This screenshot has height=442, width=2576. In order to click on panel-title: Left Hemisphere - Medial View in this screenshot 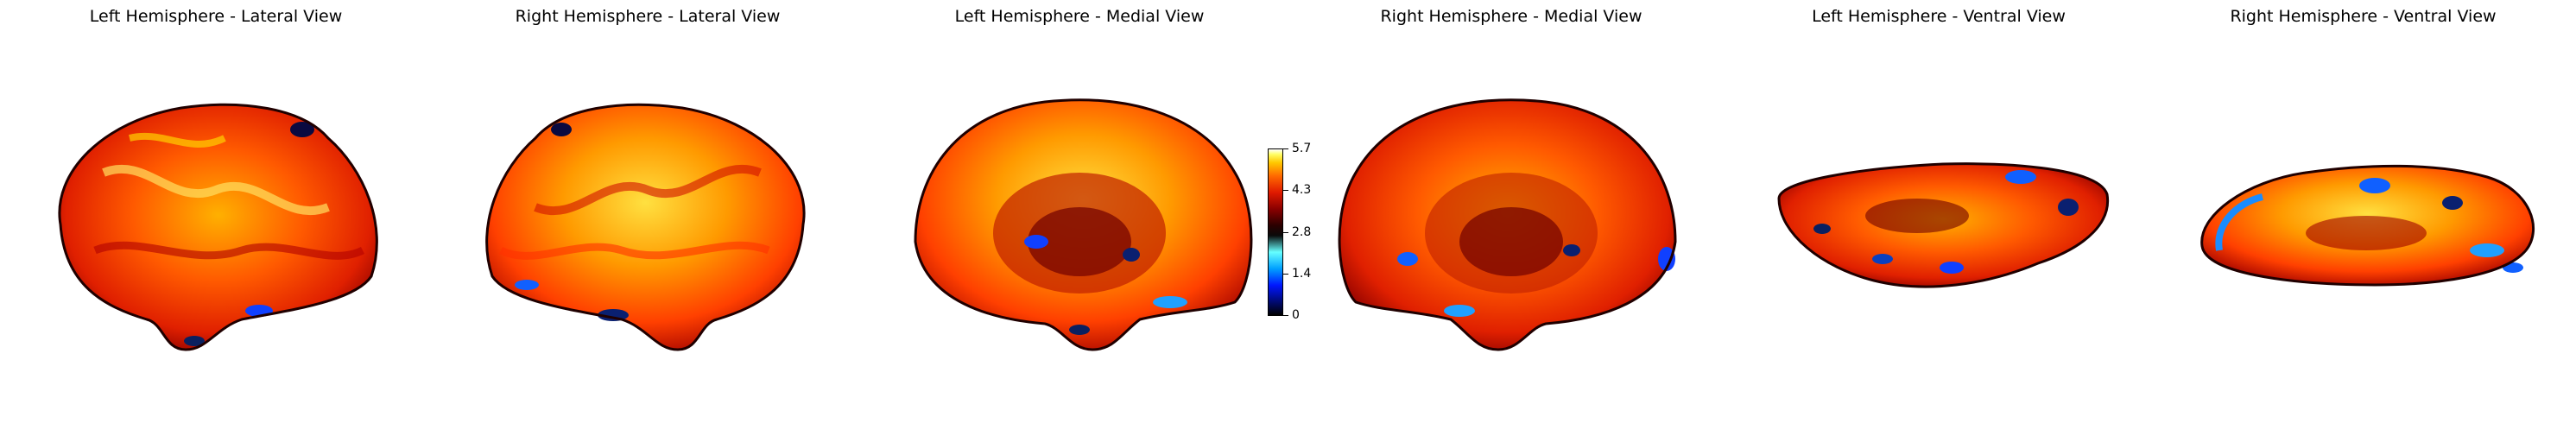, I will do `click(1079, 17)`.